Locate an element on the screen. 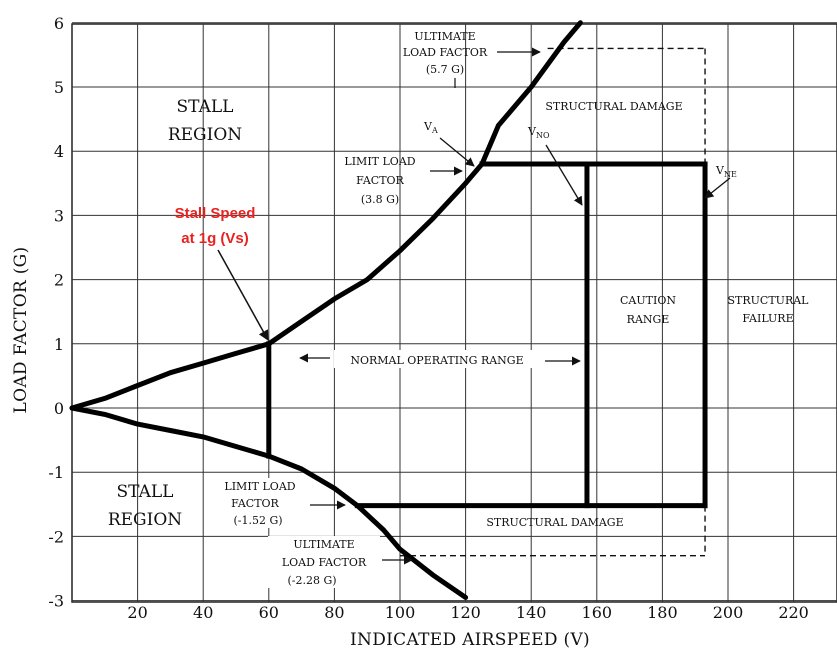 Image resolution: width=837 pixels, height=651 pixels. structural-damage-top-label: STRUCTURAL DAMAGE is located at coordinates (613, 106).